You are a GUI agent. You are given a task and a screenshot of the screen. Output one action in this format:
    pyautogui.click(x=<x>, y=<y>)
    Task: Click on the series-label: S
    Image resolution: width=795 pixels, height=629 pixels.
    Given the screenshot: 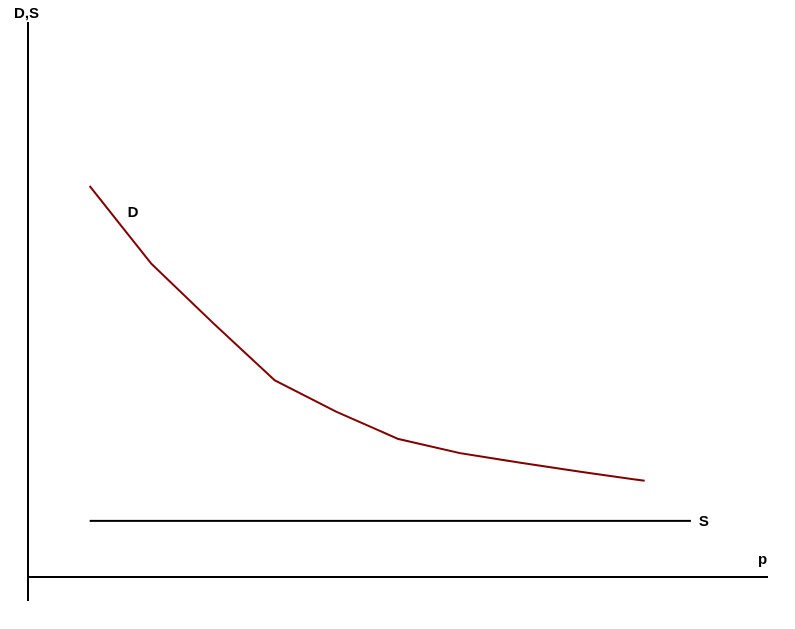 What is the action you would take?
    pyautogui.click(x=704, y=521)
    